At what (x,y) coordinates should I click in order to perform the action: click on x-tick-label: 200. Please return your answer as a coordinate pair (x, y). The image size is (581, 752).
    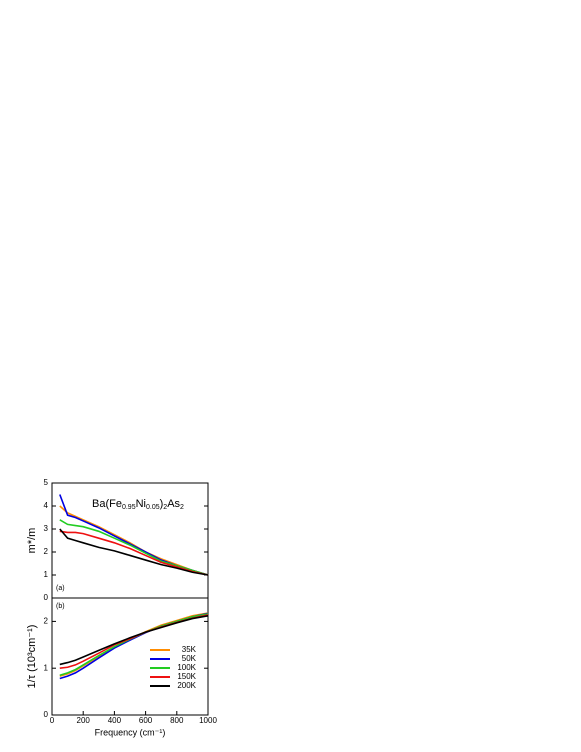
    Looking at the image, I should click on (84, 720).